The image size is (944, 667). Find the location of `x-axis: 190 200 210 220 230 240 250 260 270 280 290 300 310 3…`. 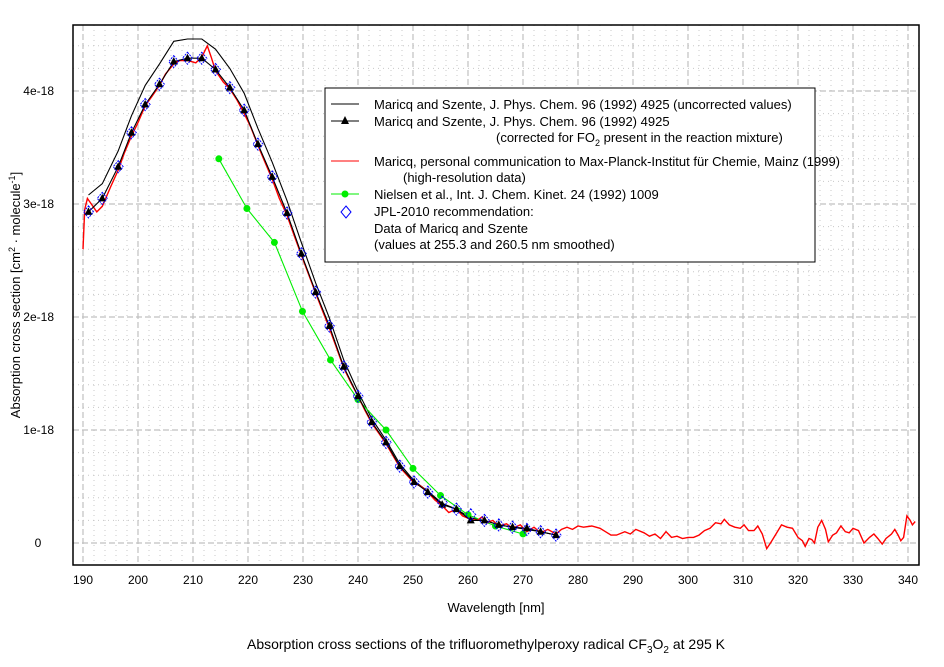

x-axis: 190 200 210 220 230 240 250 260 270 280 290 300 310 3… is located at coordinates (495, 580).